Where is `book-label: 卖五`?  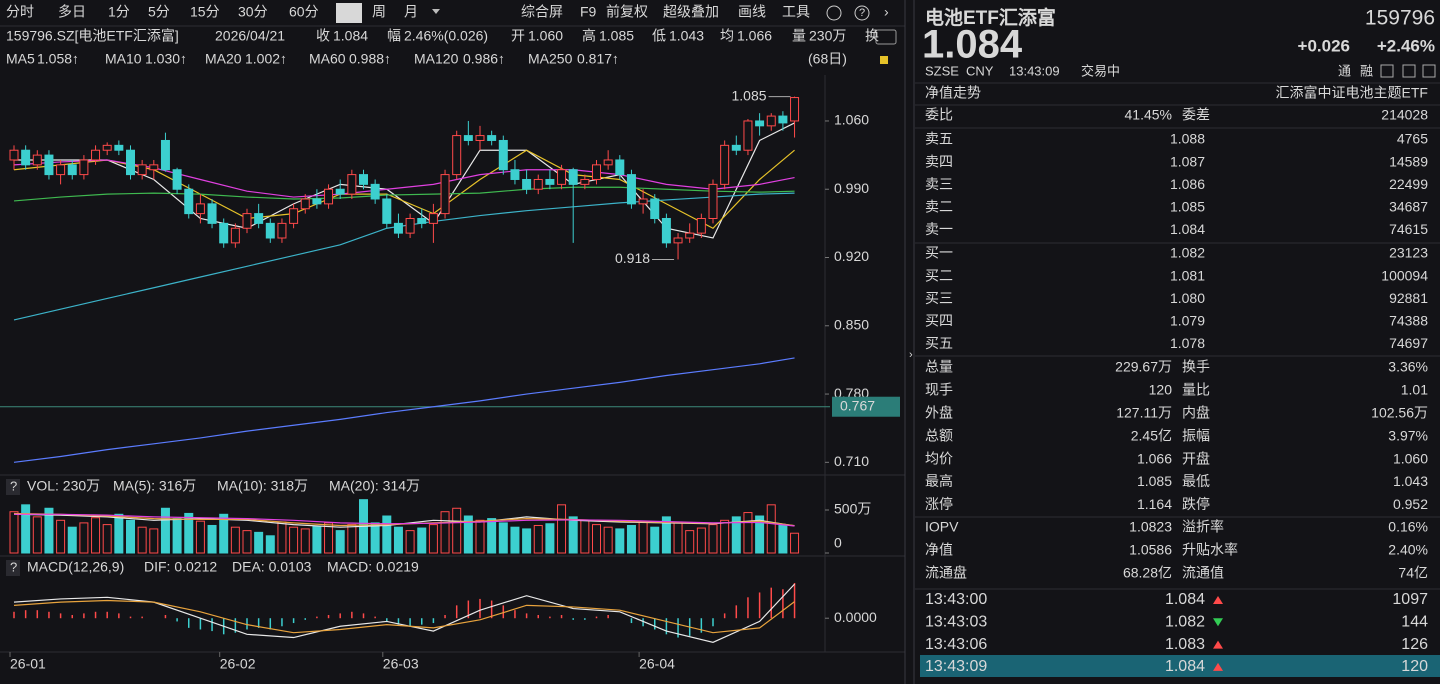 book-label: 卖五 is located at coordinates (939, 139).